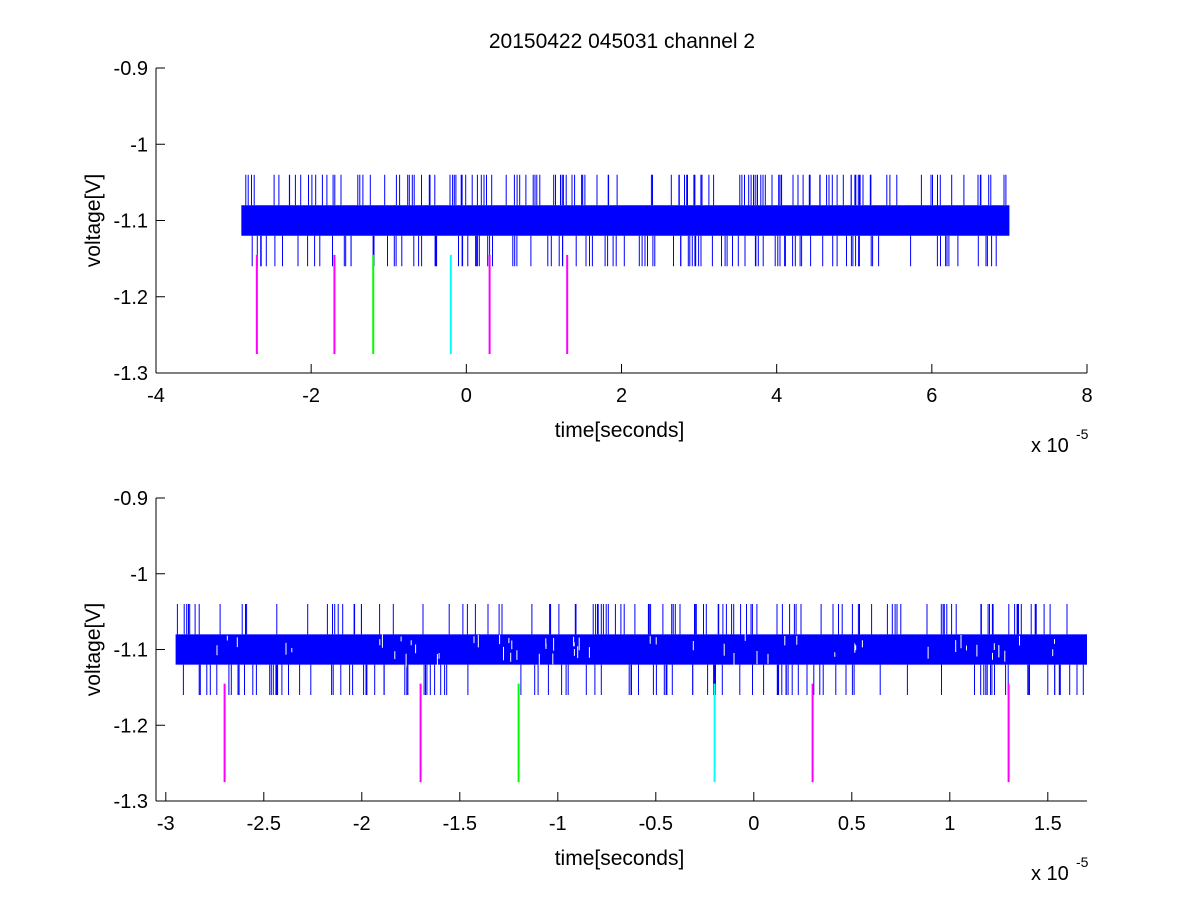 This screenshot has height=901, width=1200. What do you see at coordinates (621, 396) in the screenshot?
I see `x-tick-label: 2` at bounding box center [621, 396].